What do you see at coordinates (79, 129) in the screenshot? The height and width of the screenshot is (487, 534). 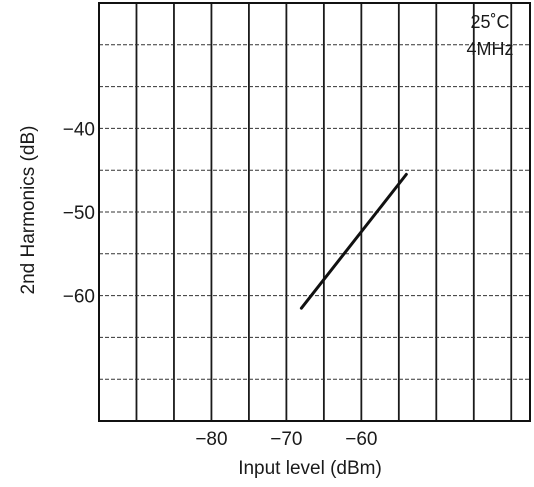 I see `y-tick-label: −40` at bounding box center [79, 129].